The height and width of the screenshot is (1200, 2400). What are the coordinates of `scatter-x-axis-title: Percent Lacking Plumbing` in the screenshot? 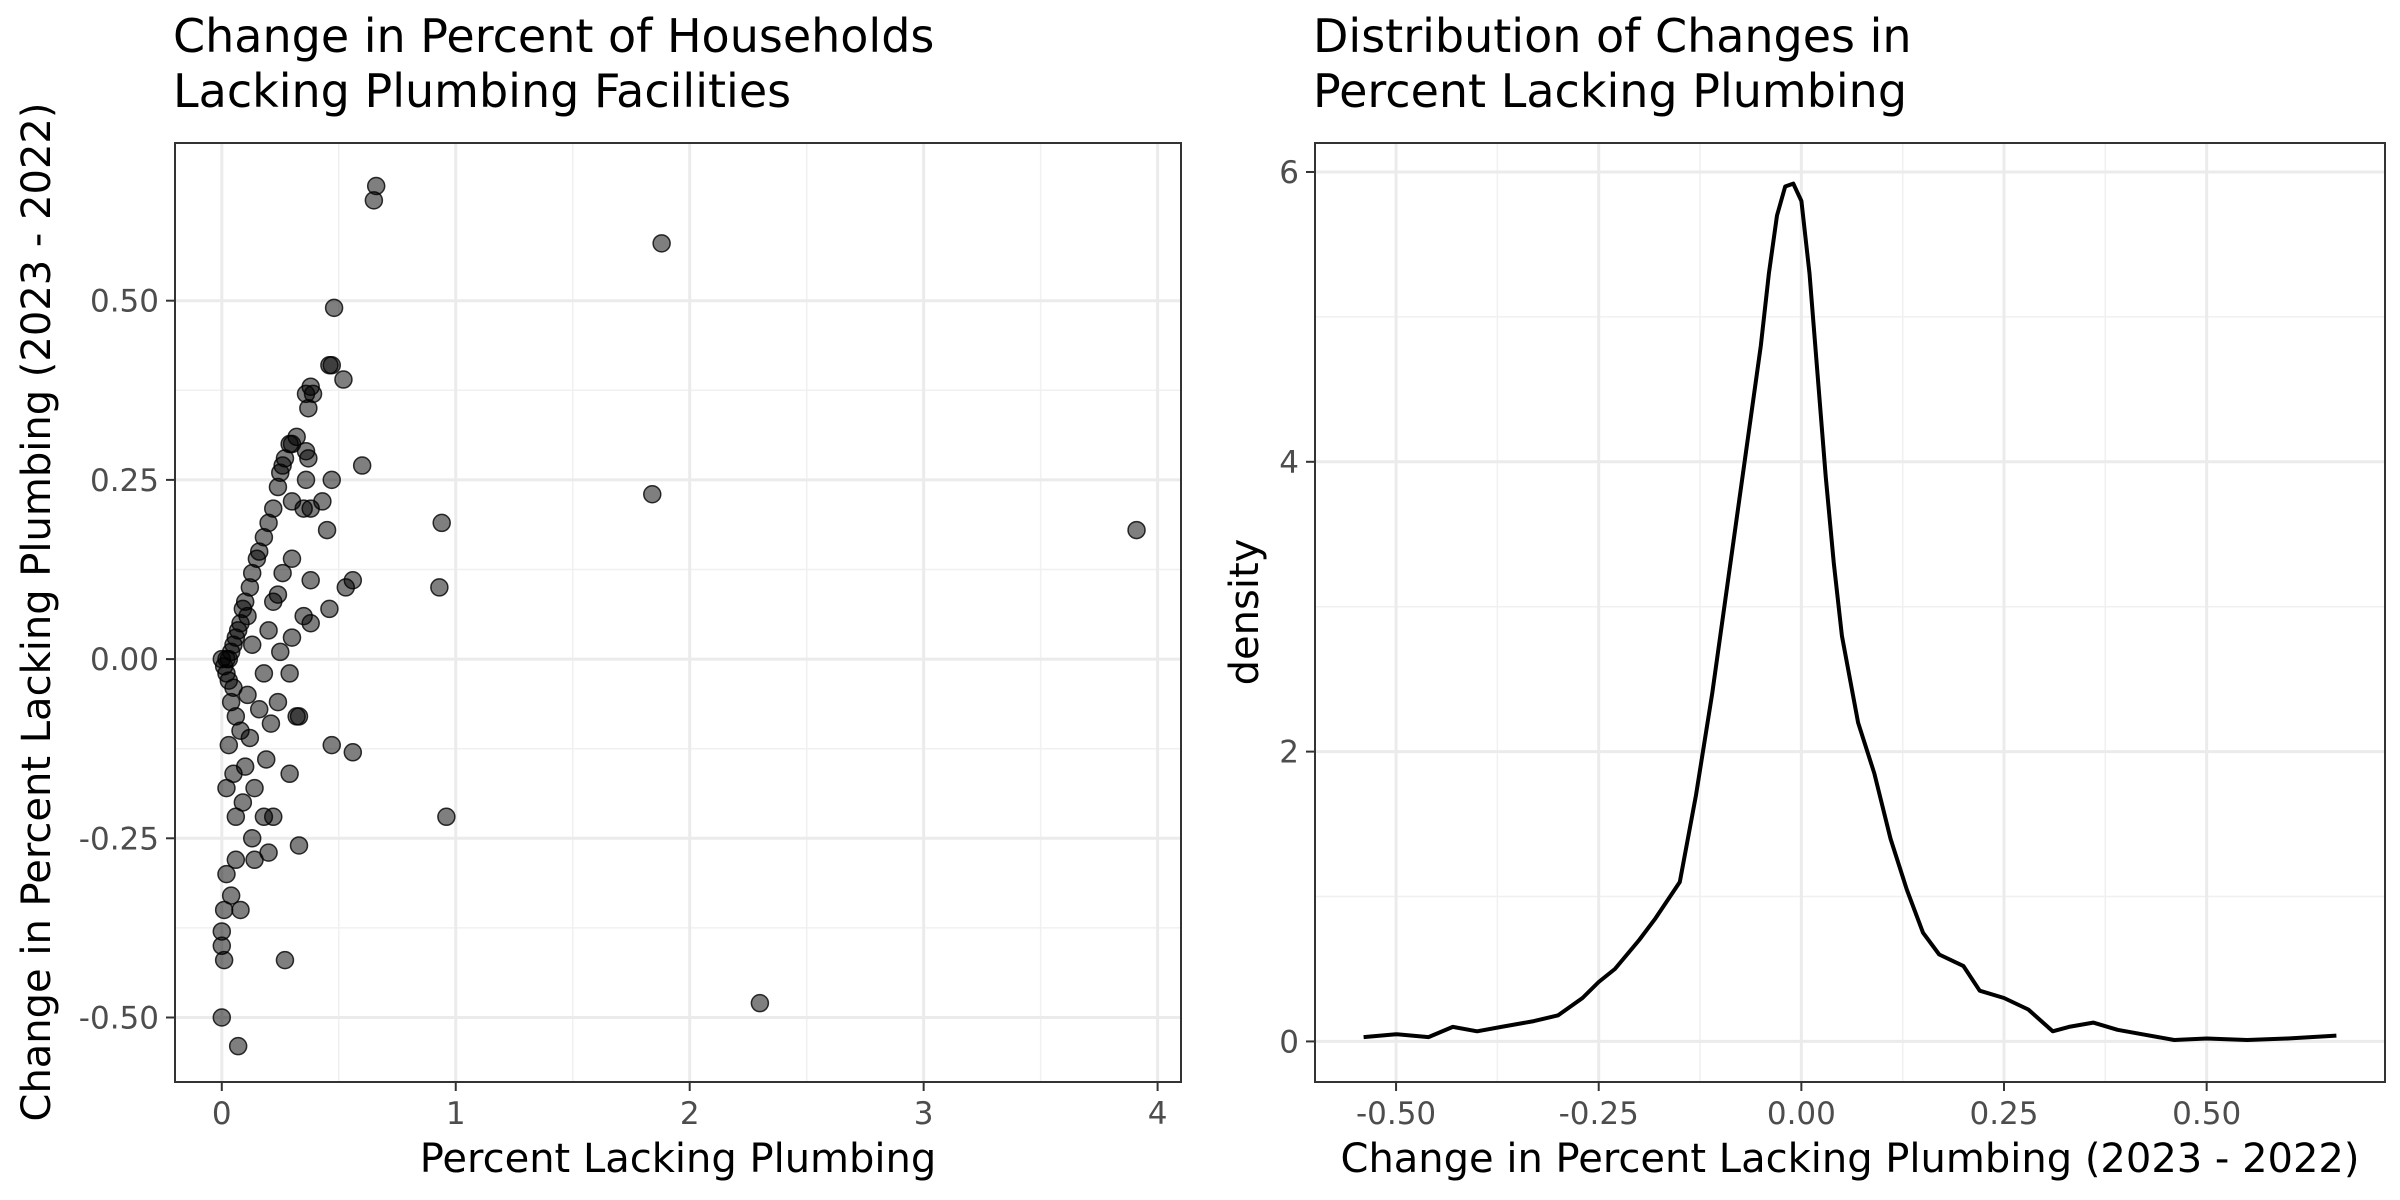 It's located at (678, 1159).